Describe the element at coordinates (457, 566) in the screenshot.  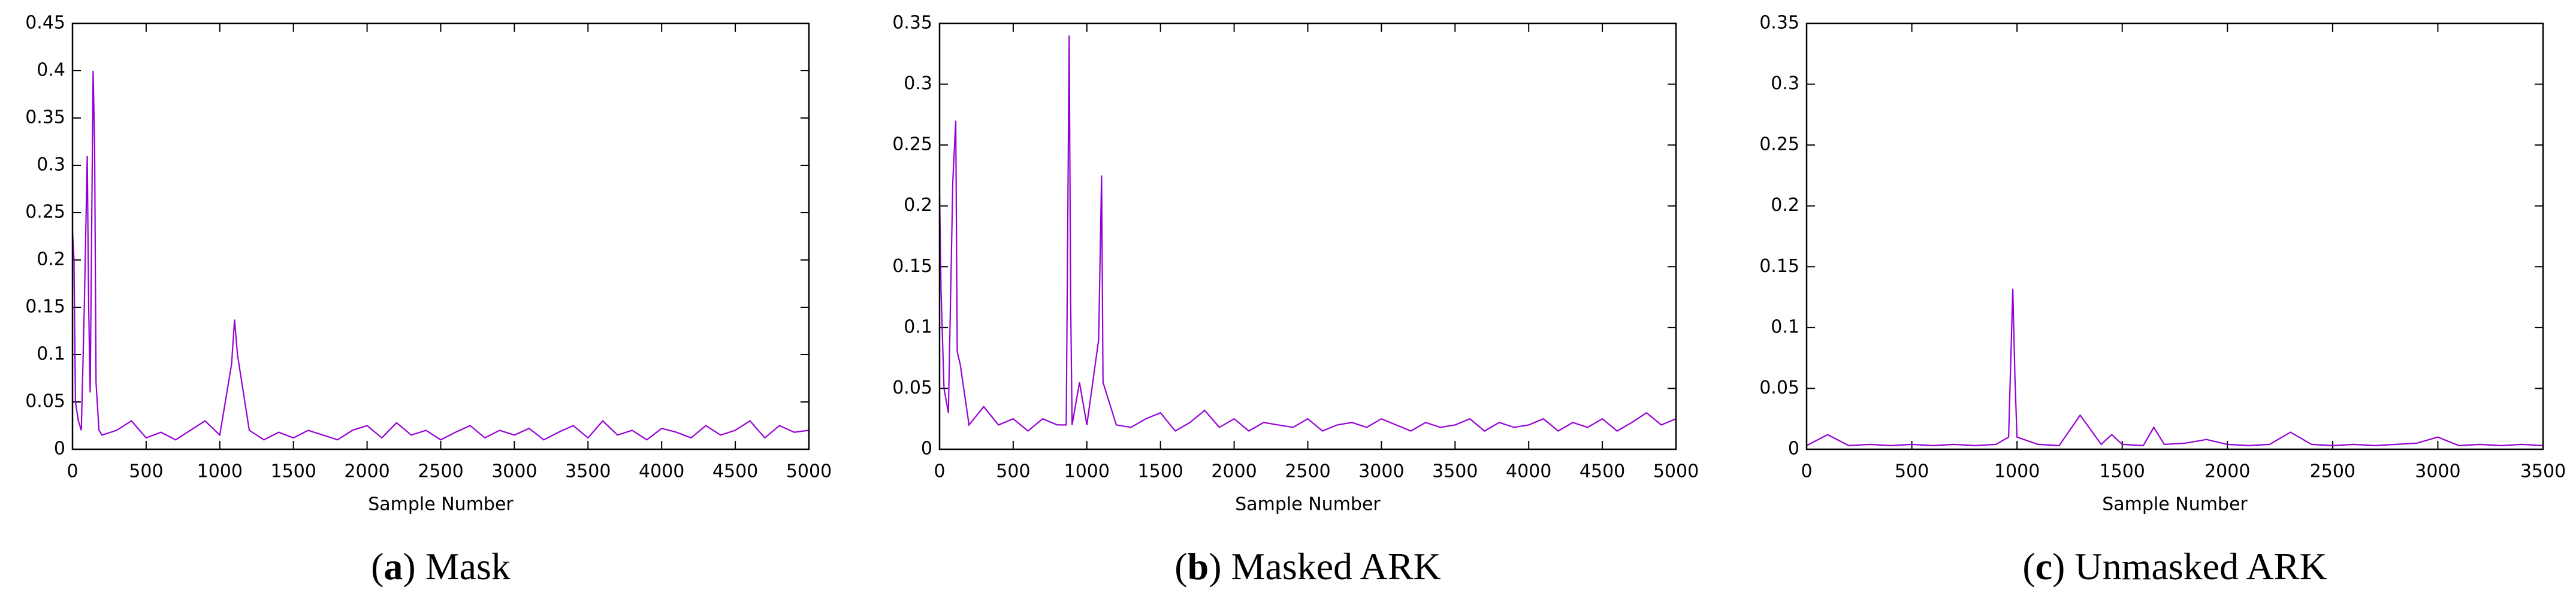
I see `caption-part: ) Mask` at that location.